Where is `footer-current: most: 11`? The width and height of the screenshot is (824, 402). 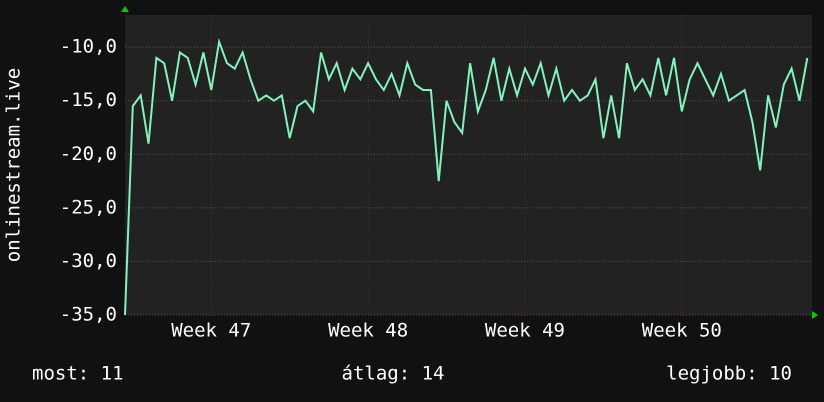 footer-current: most: 11 is located at coordinates (78, 374).